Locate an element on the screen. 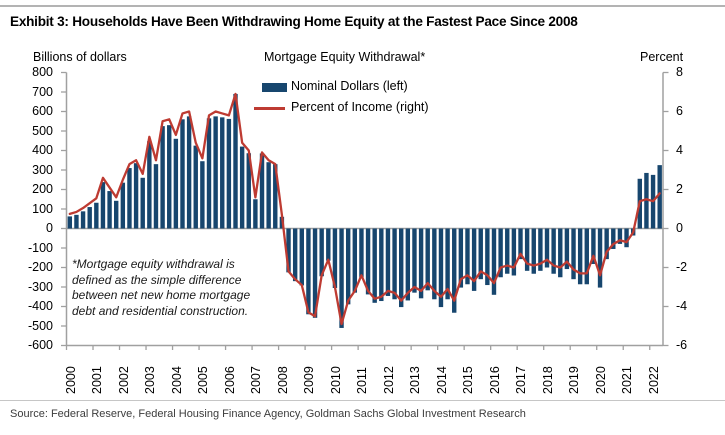 This screenshot has height=435, width=725. y-left-tick-label: 300 is located at coordinates (42, 169).